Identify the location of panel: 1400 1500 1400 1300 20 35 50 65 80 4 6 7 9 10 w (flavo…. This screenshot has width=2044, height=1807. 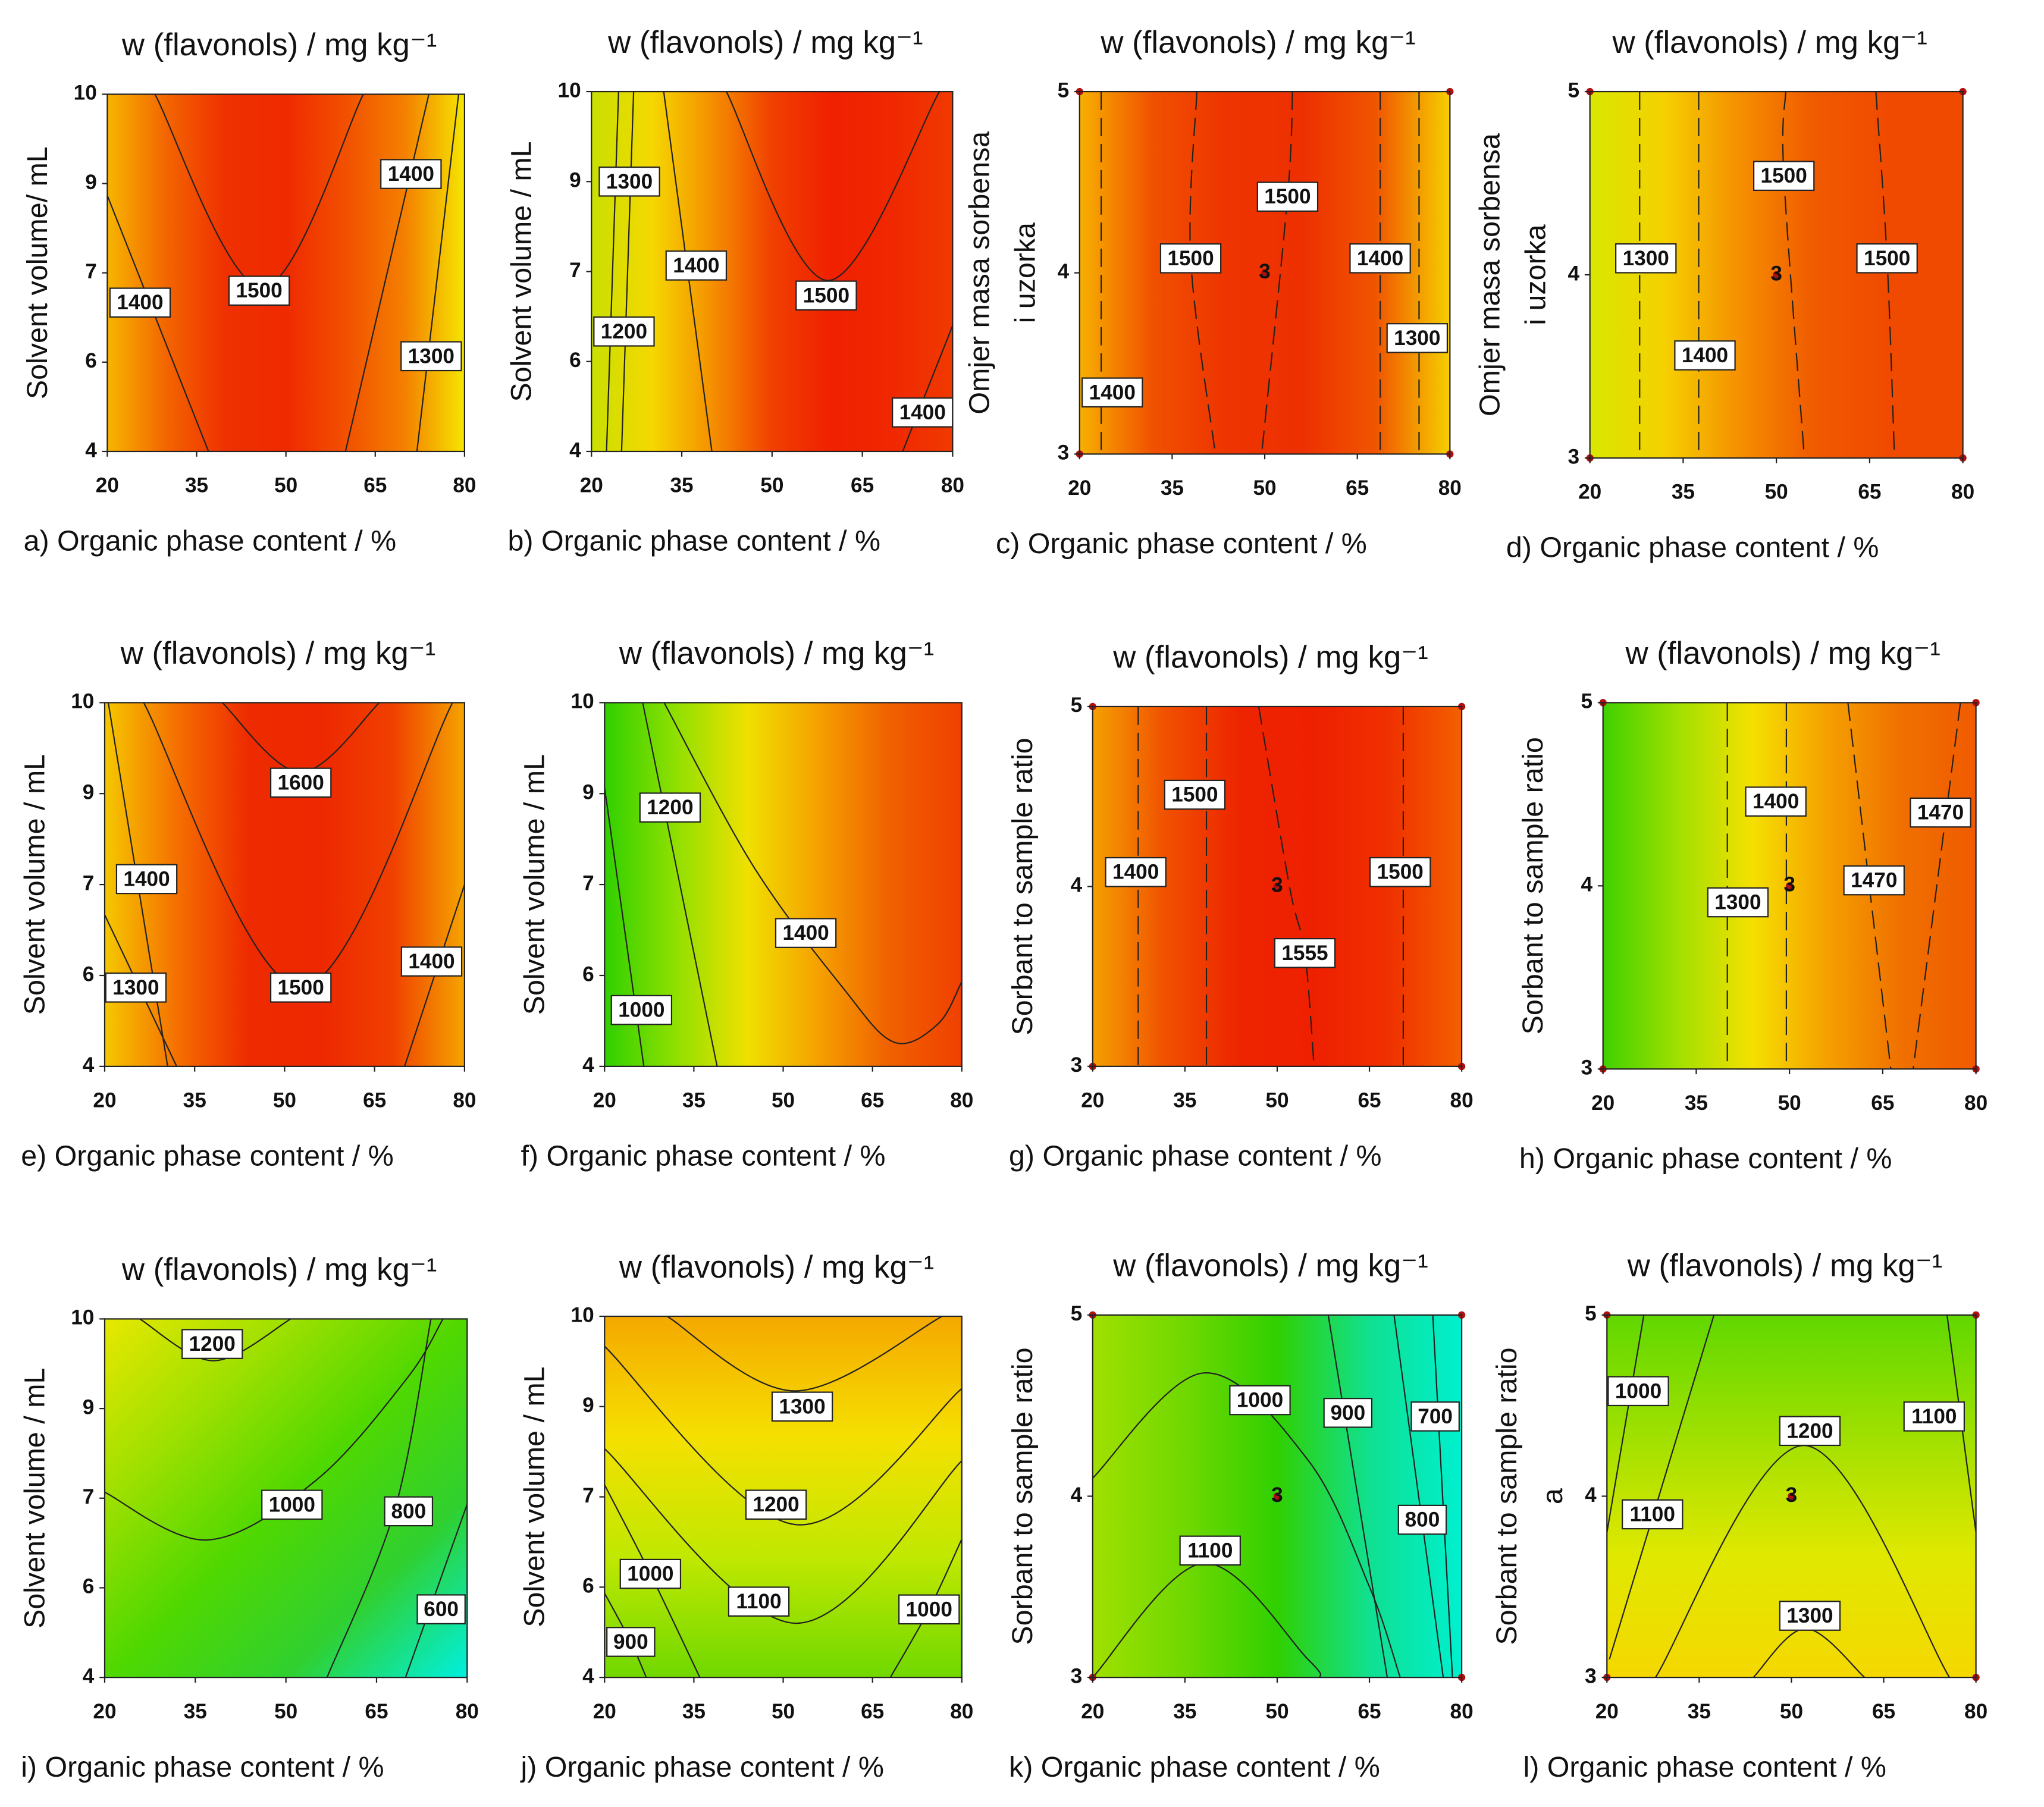
(248, 292).